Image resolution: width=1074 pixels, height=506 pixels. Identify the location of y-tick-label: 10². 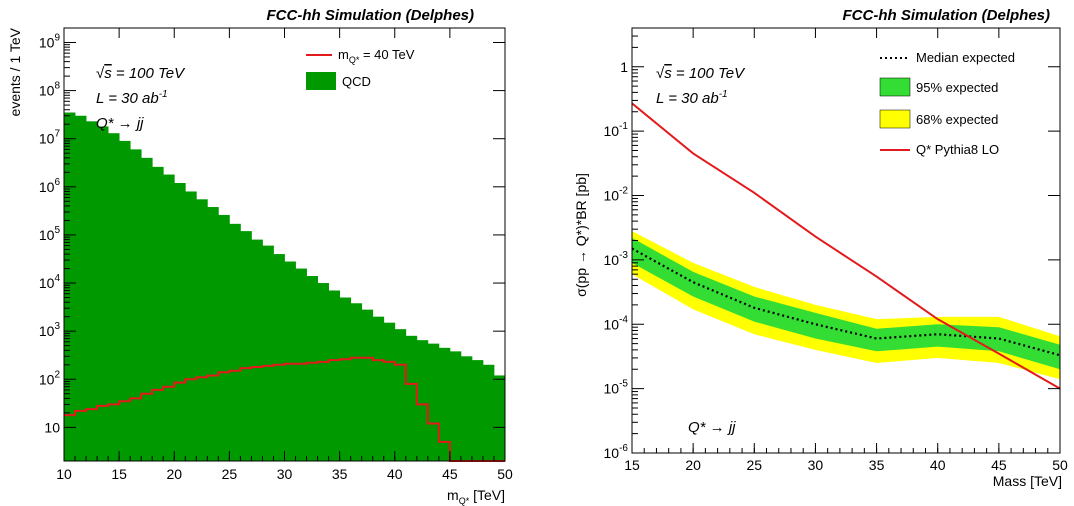
(50, 378).